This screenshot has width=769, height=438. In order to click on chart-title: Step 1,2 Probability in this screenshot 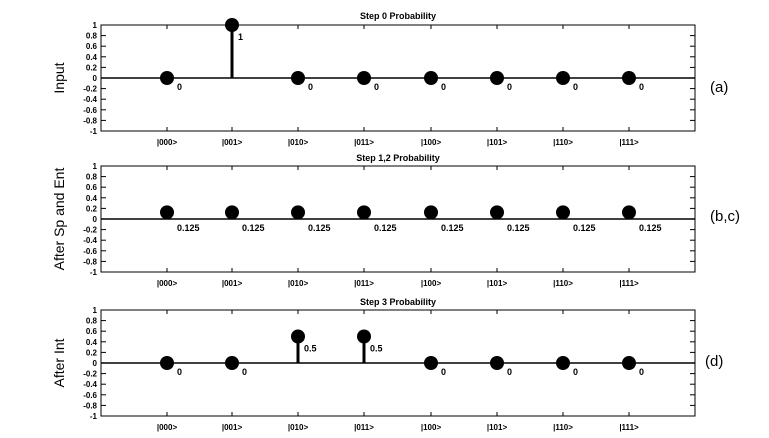, I will do `click(398, 158)`.